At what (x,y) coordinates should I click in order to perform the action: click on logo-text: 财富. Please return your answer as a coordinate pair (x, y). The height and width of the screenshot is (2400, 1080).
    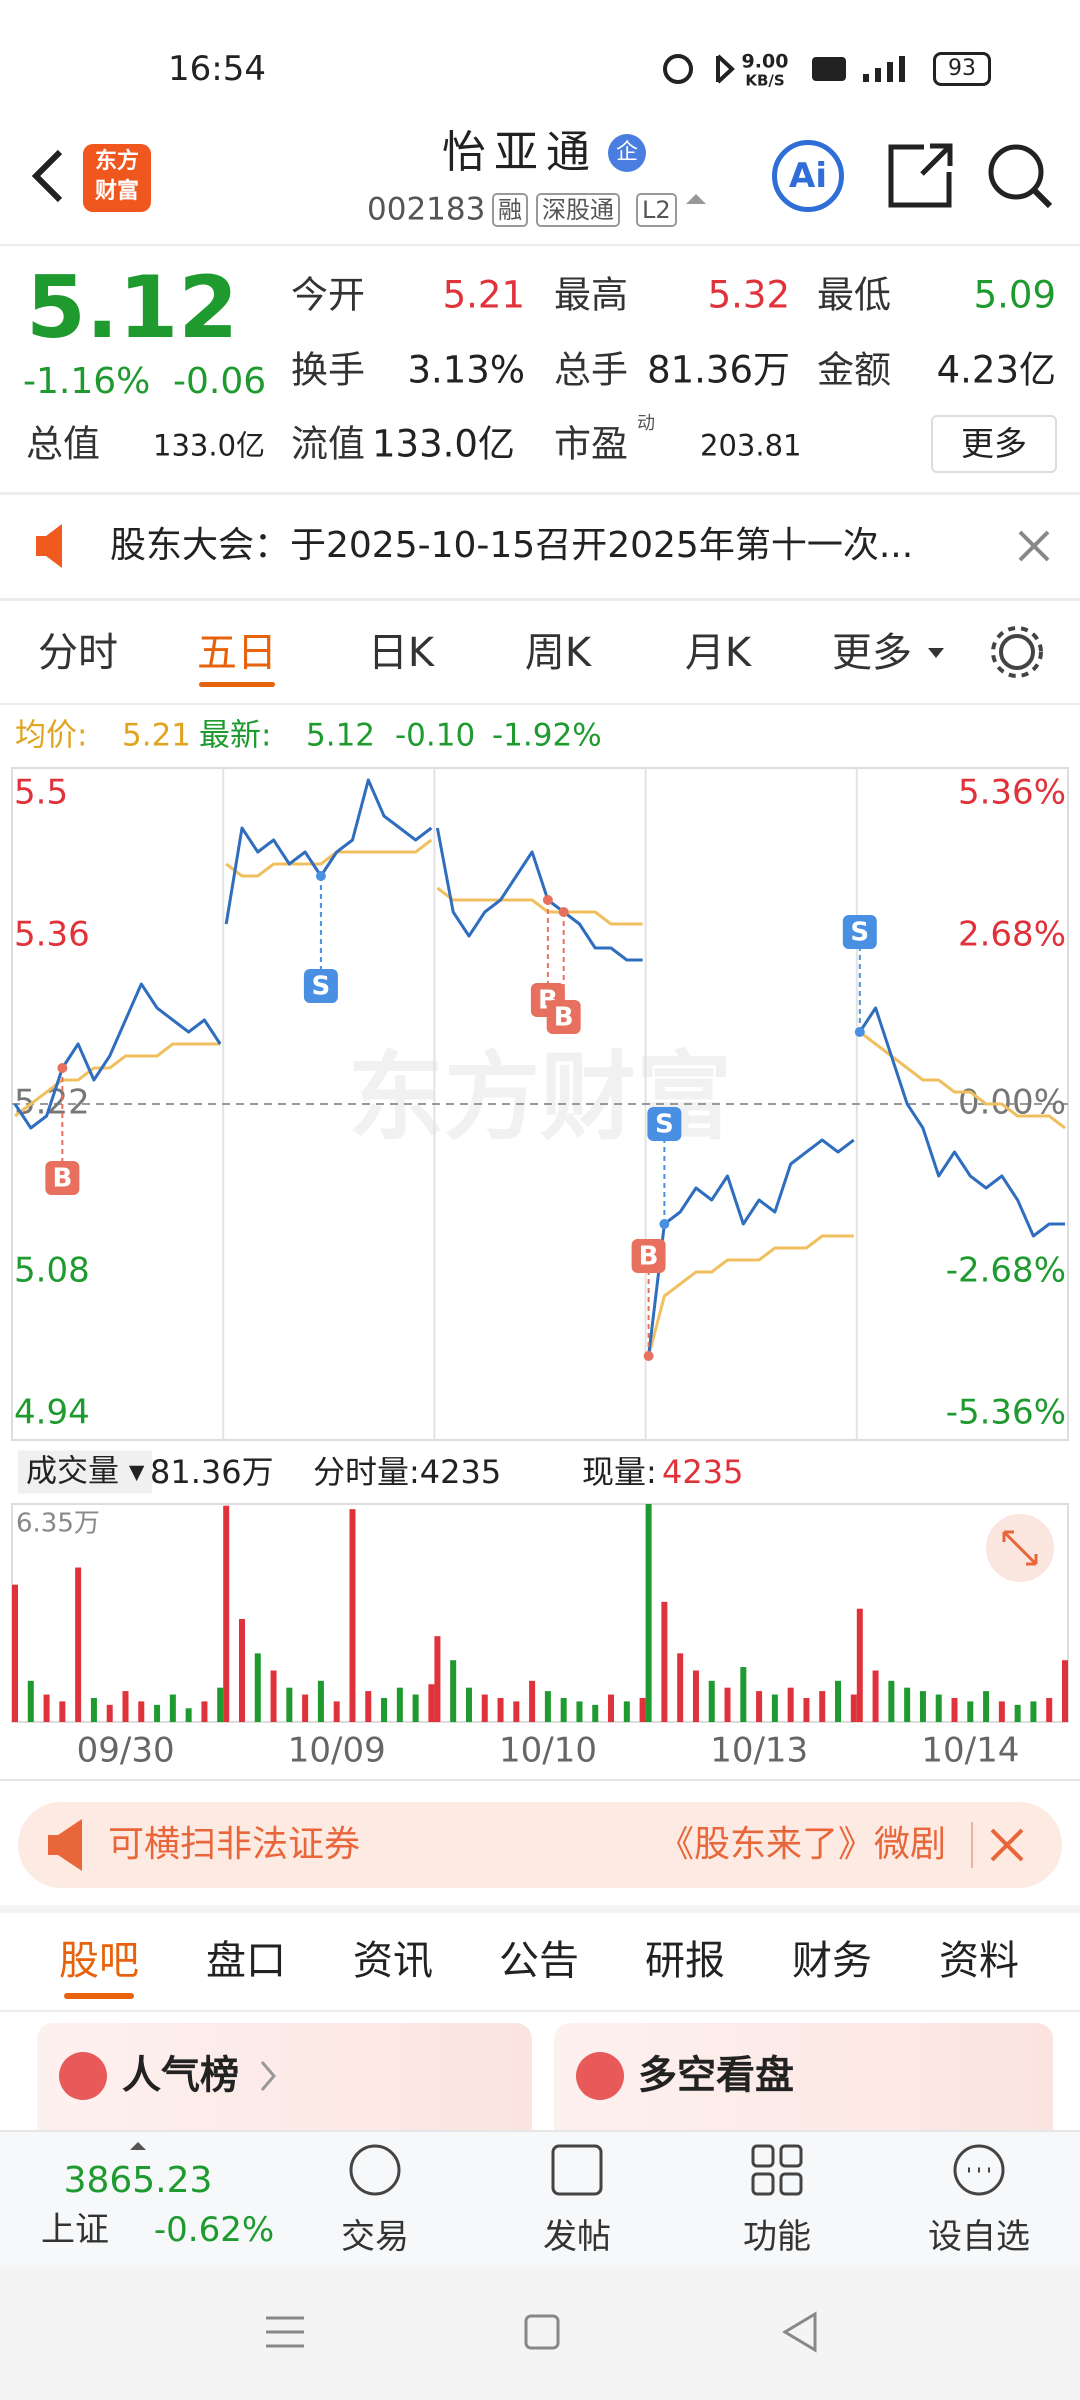
    Looking at the image, I should click on (117, 191).